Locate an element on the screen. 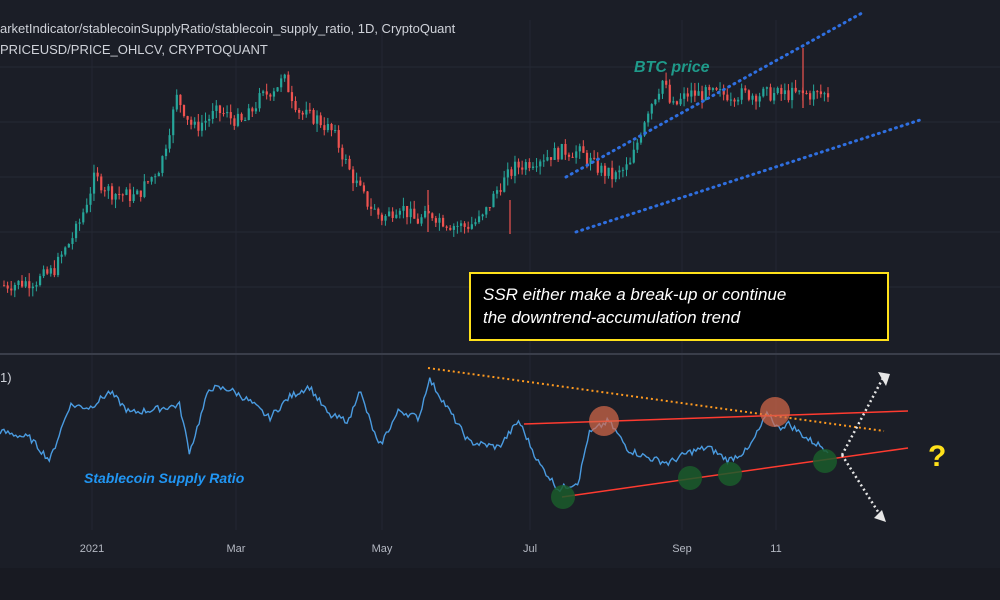  support-touch-marker is located at coordinates (730, 474).